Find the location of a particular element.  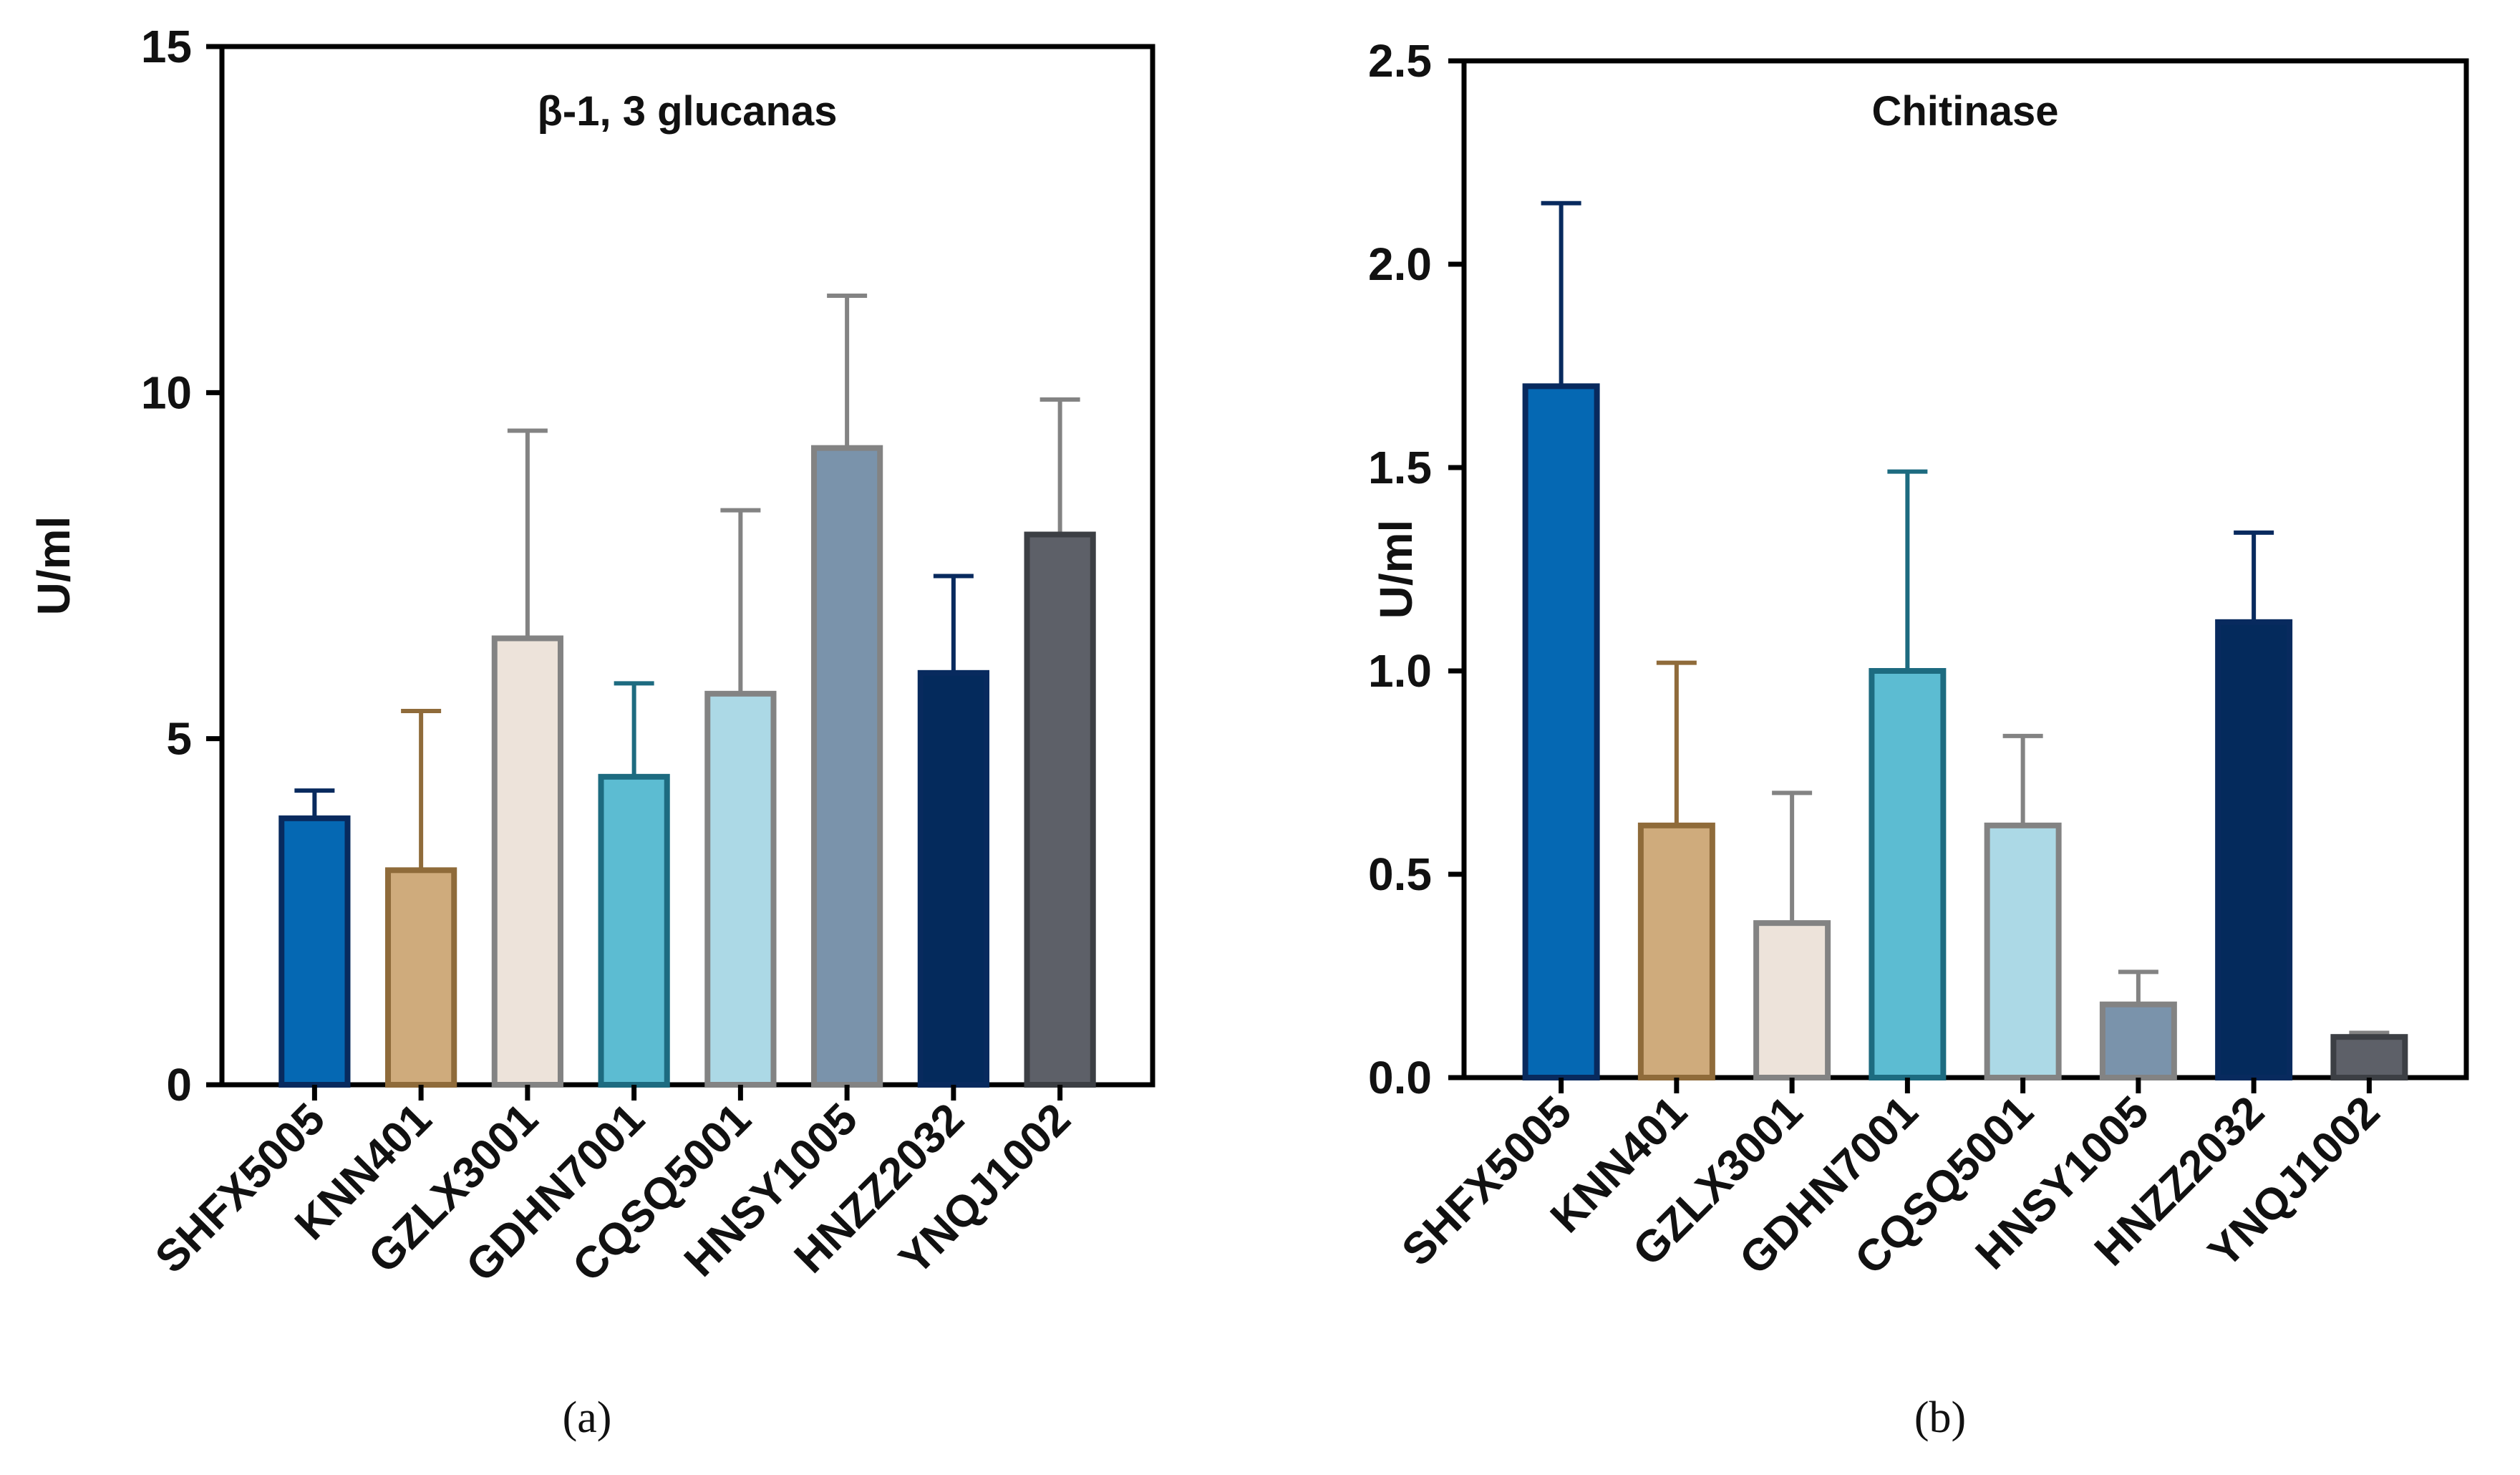

chart-b-bar-knn401 is located at coordinates (1676, 951).